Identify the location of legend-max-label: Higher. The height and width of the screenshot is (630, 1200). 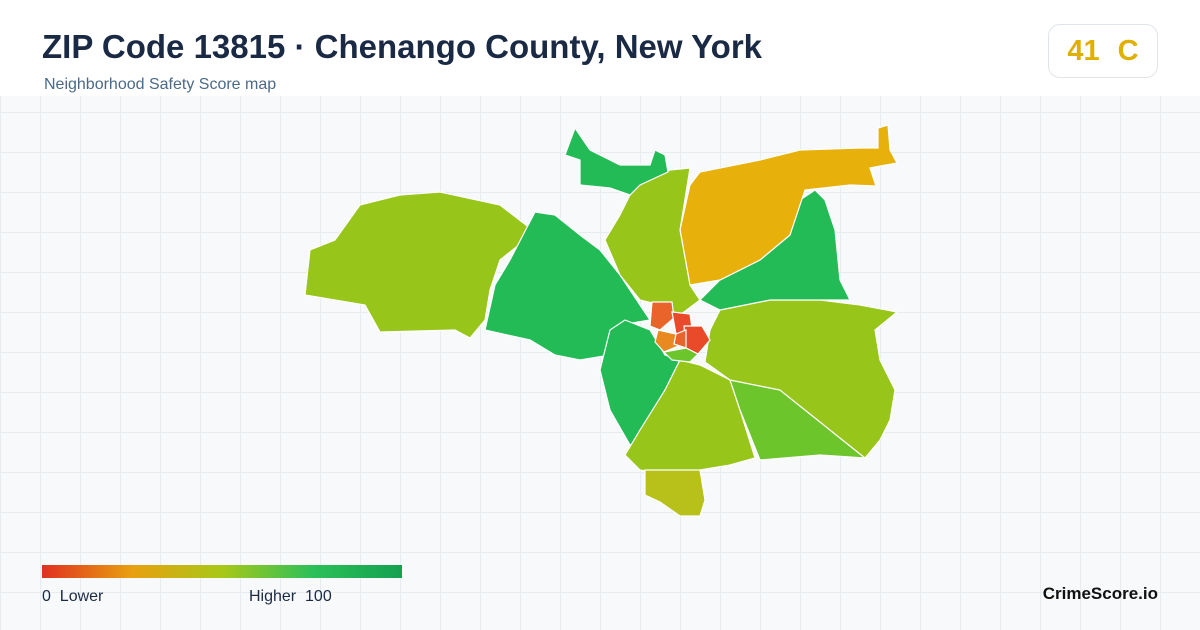
(273, 596).